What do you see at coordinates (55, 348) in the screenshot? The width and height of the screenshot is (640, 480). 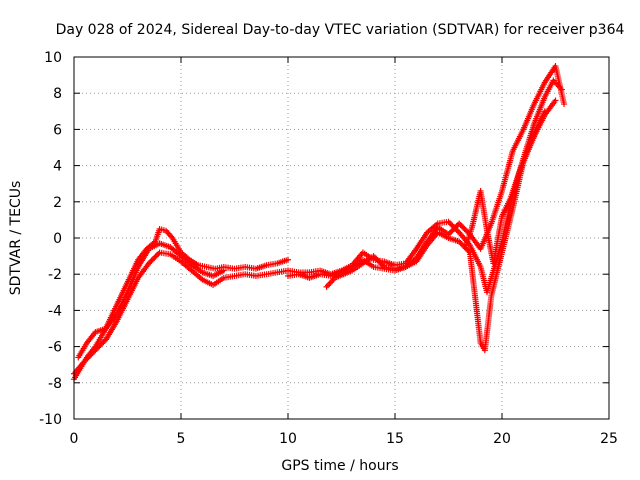 I see `y-tick-label: -6` at bounding box center [55, 348].